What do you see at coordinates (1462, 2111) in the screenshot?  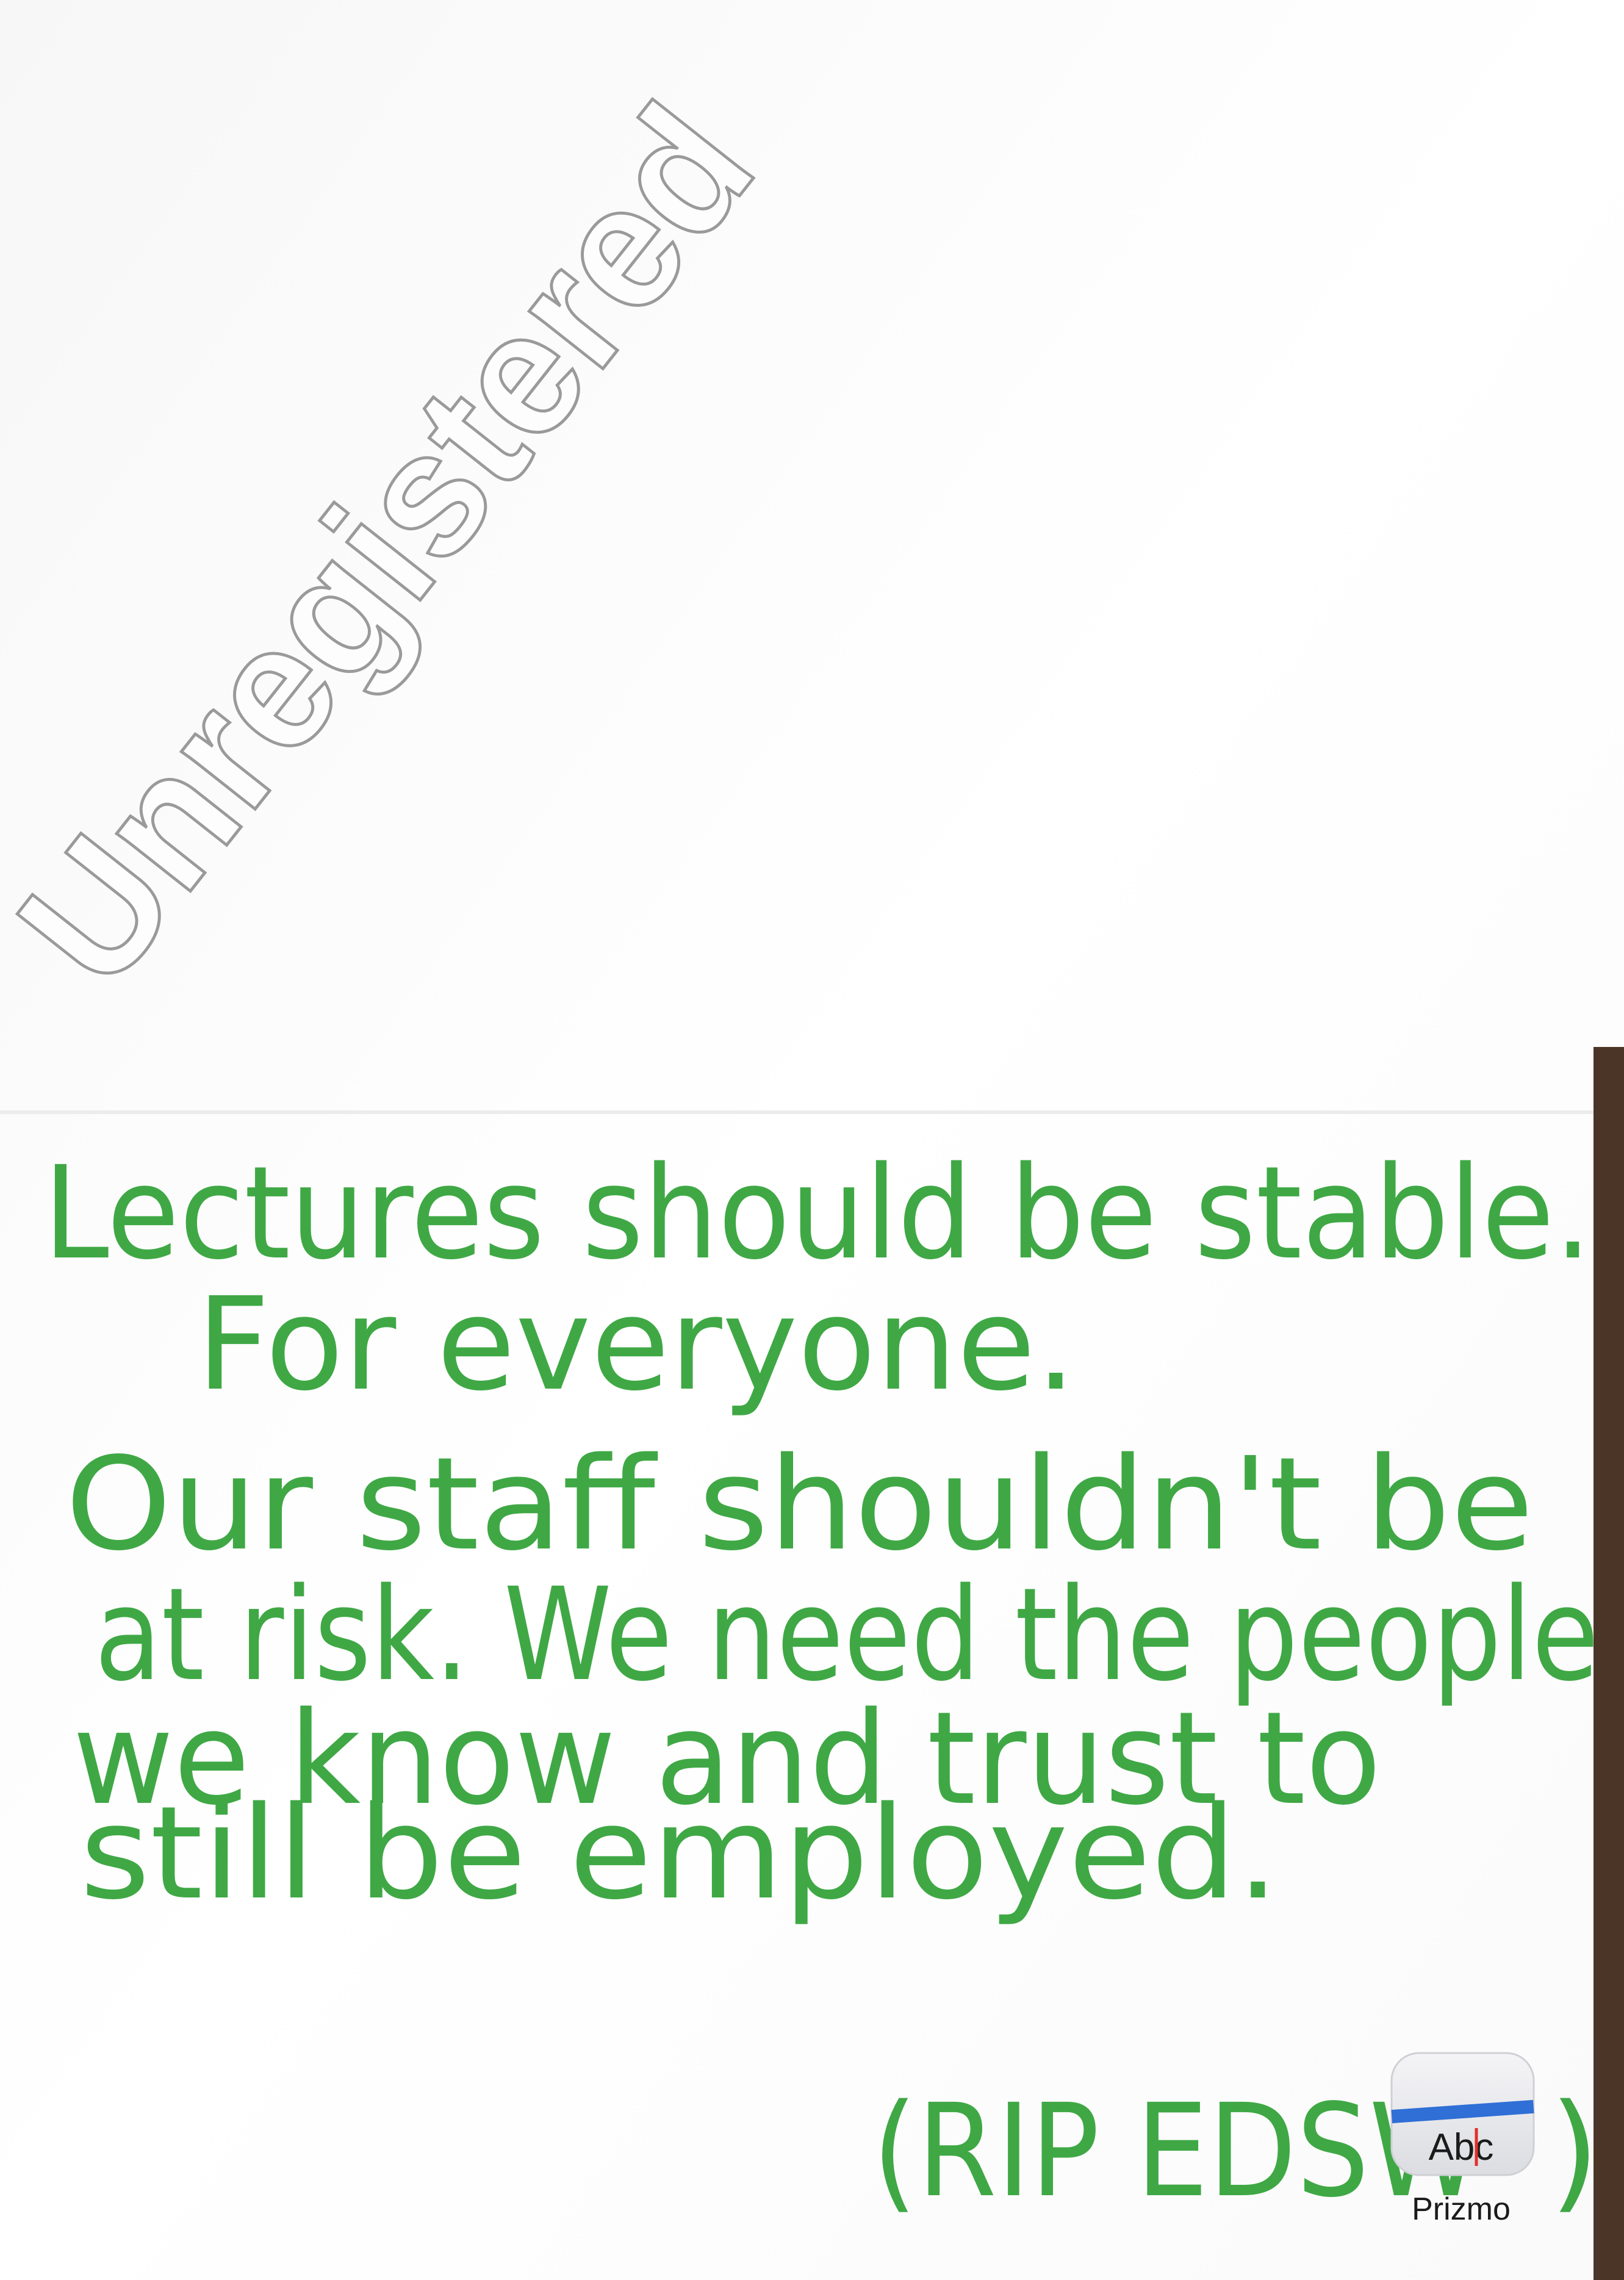 I see `icon-stripe` at bounding box center [1462, 2111].